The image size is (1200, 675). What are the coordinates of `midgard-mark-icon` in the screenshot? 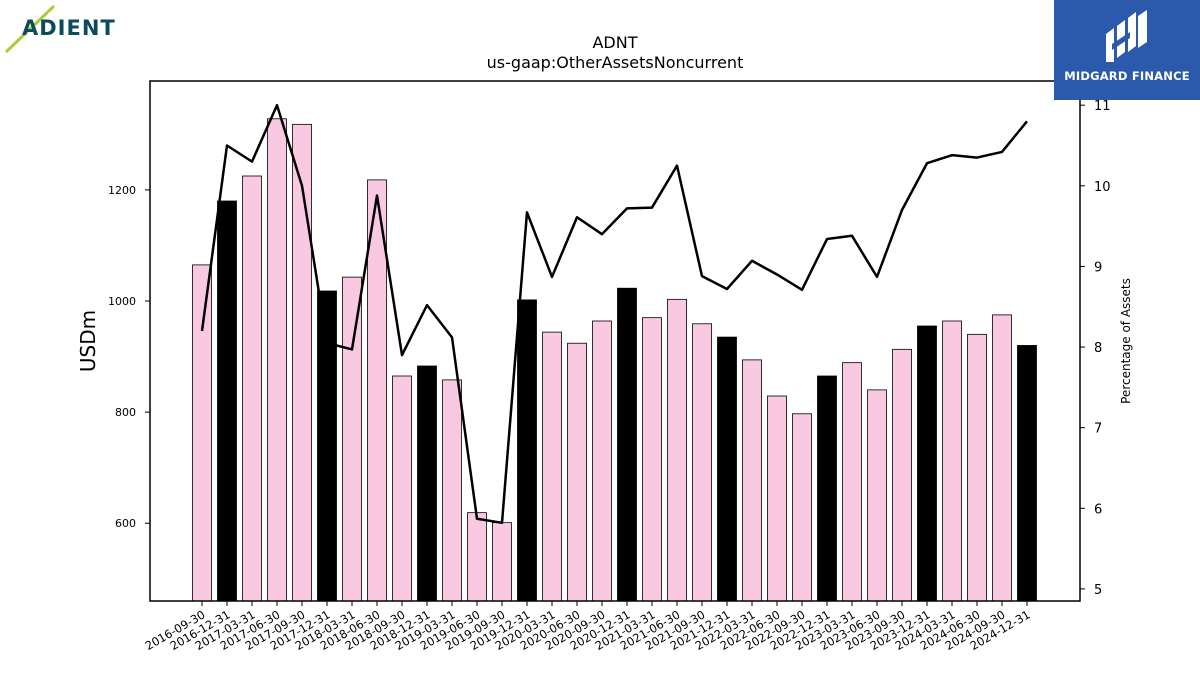 It's located at (1126, 36).